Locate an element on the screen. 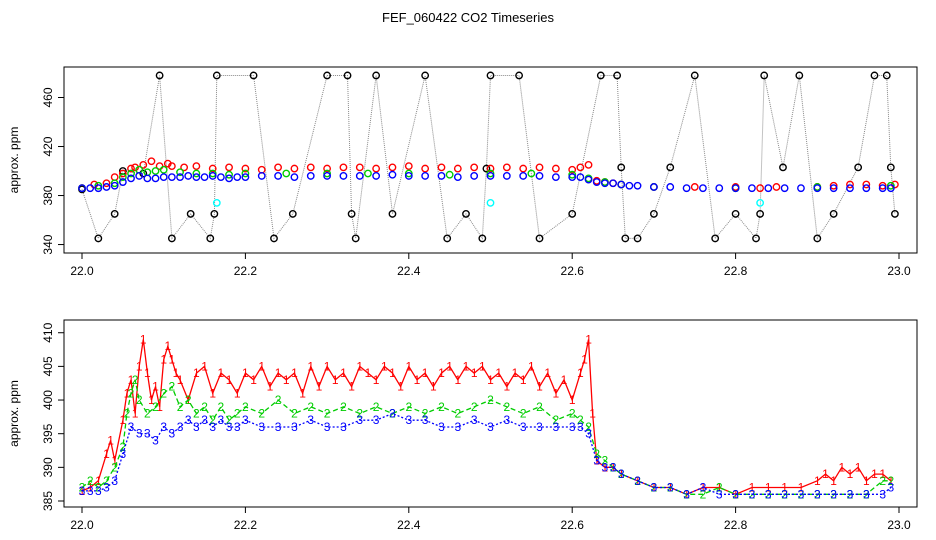  x-tick-label: 22.8 is located at coordinates (736, 271).